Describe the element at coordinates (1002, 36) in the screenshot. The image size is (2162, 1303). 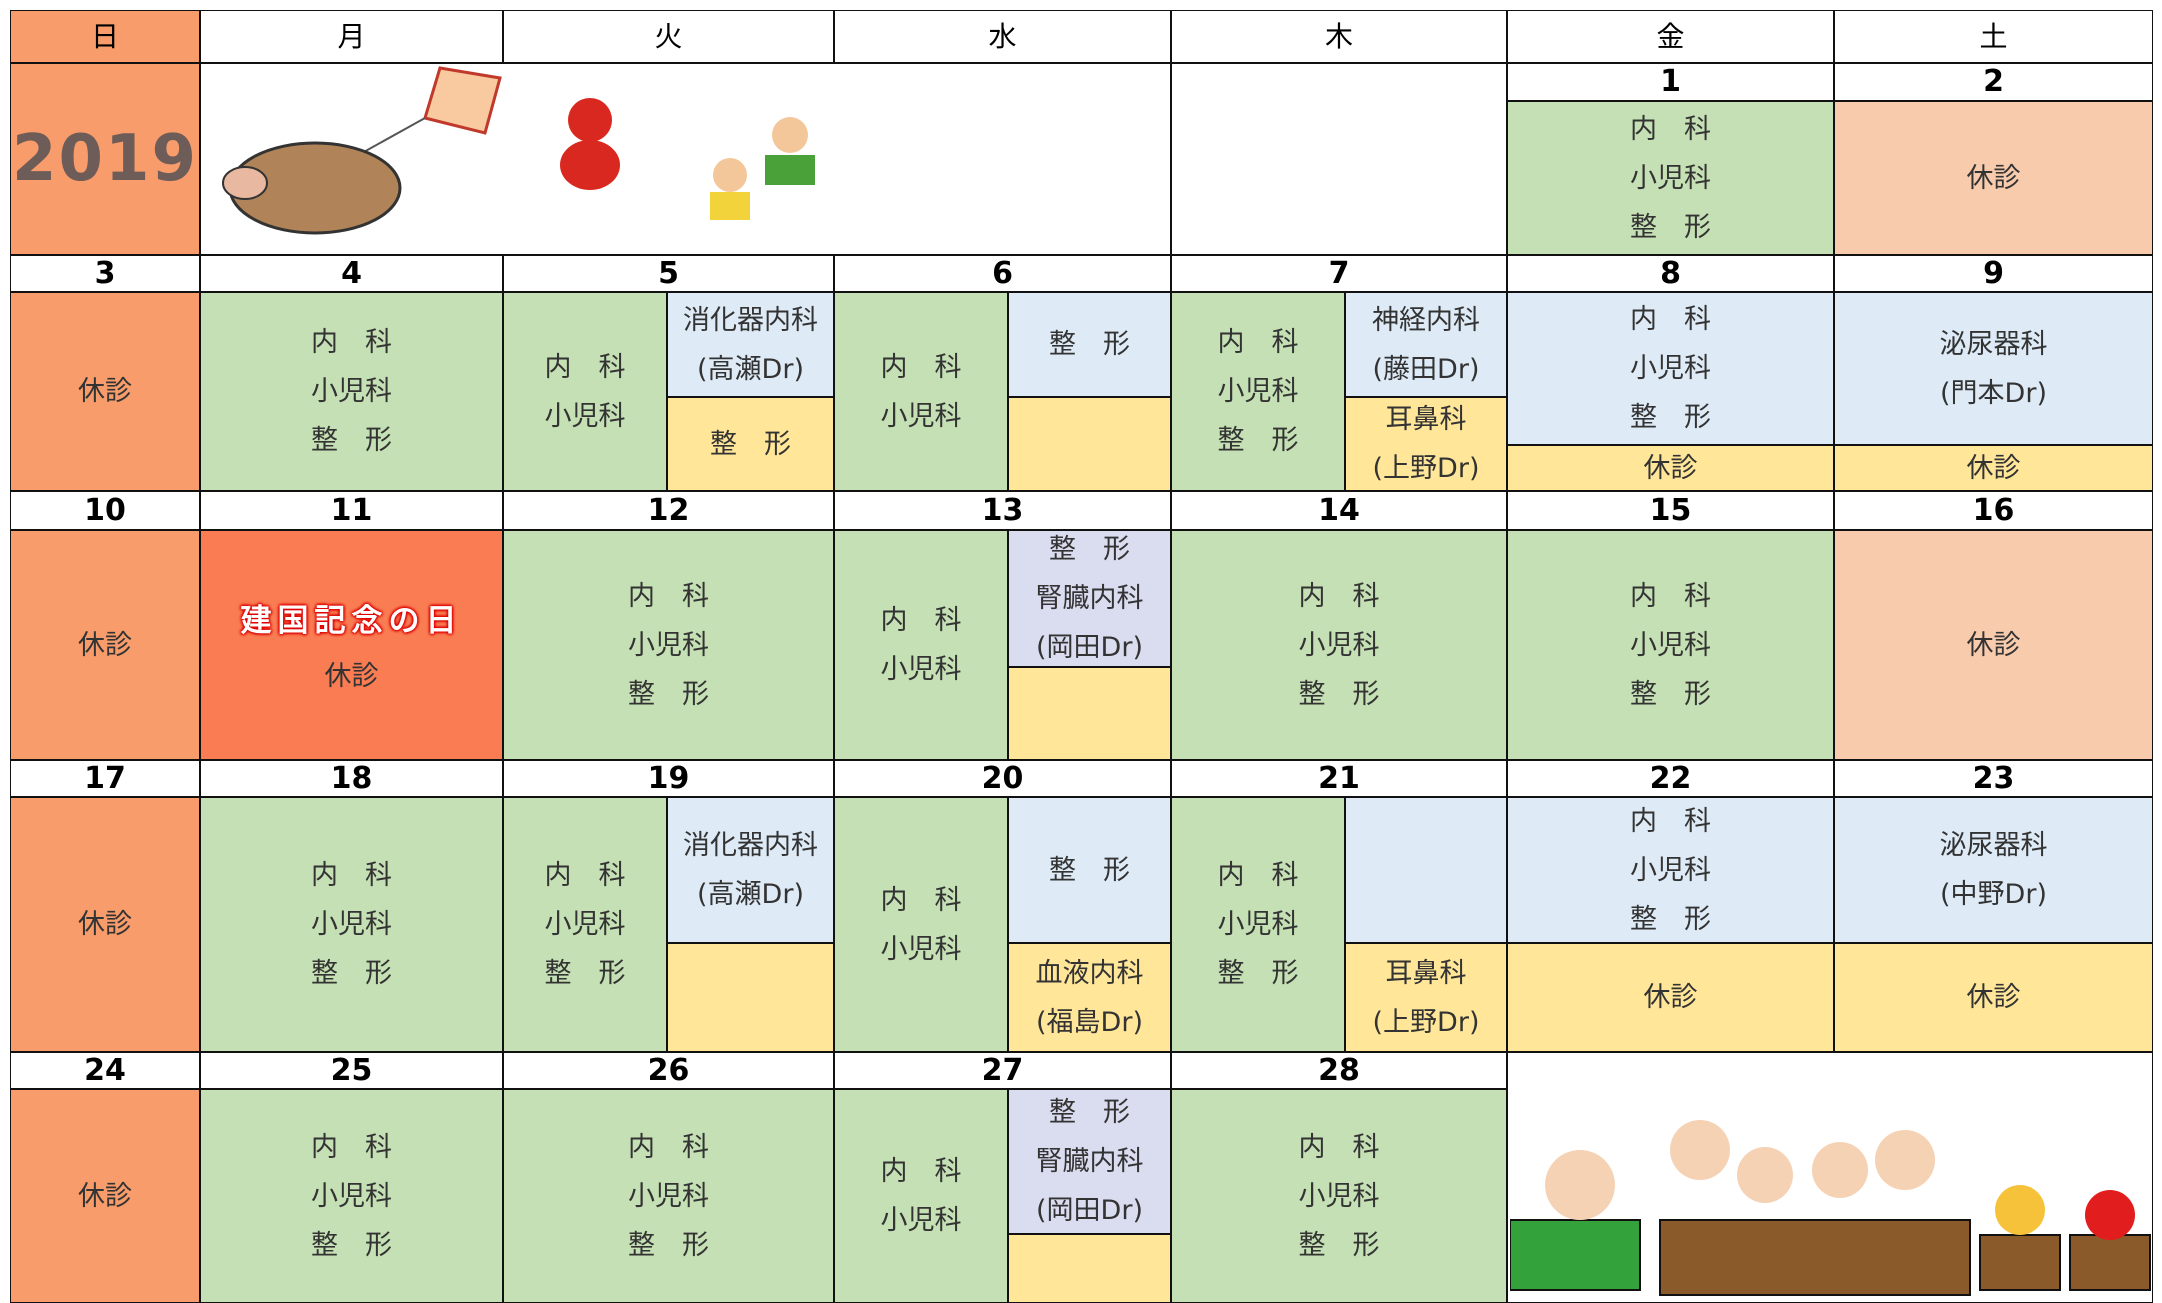
I see `weekday-header: 水` at that location.